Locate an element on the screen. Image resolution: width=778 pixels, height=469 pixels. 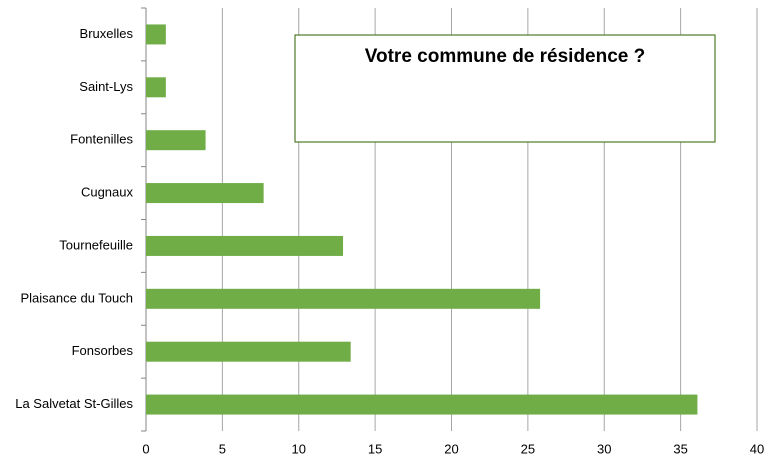
y-tick-label: Fonsorbes is located at coordinates (103, 350).